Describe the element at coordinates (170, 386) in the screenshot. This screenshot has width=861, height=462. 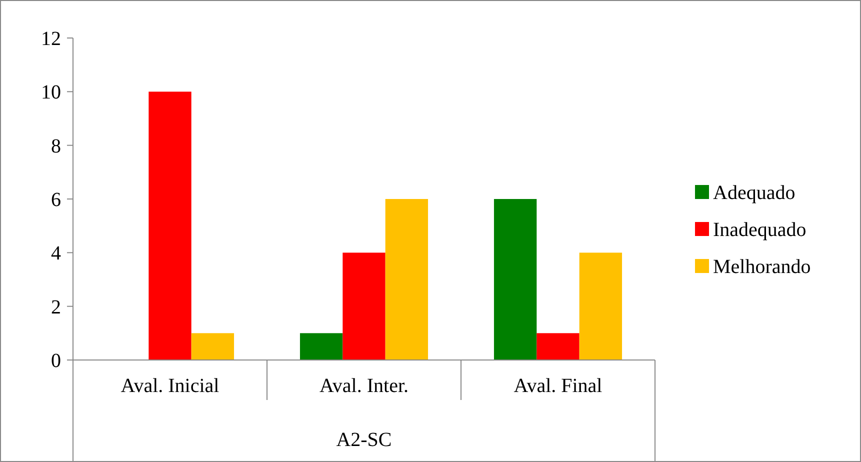
I see `x-tick-label: Aval. Inicial` at that location.